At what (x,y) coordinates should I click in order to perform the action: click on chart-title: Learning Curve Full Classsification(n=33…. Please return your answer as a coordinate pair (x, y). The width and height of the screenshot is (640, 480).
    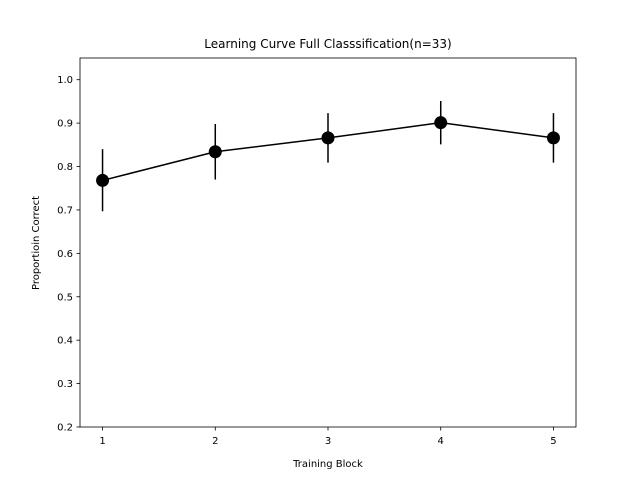
    Looking at the image, I should click on (327, 44).